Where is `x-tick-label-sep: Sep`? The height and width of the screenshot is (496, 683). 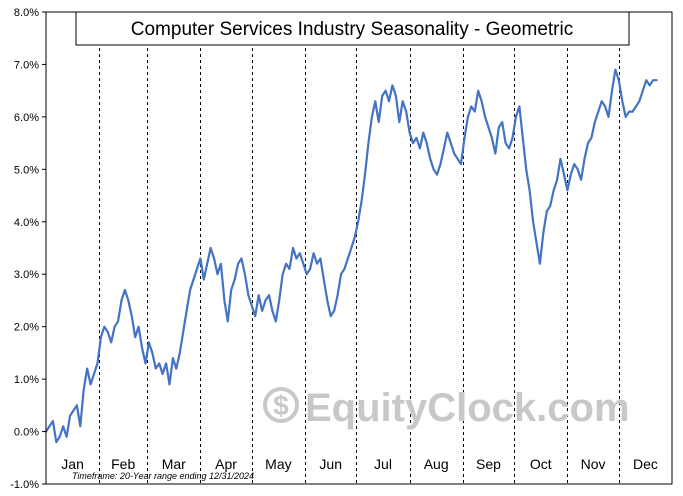 x-tick-label-sep: Sep is located at coordinates (488, 464).